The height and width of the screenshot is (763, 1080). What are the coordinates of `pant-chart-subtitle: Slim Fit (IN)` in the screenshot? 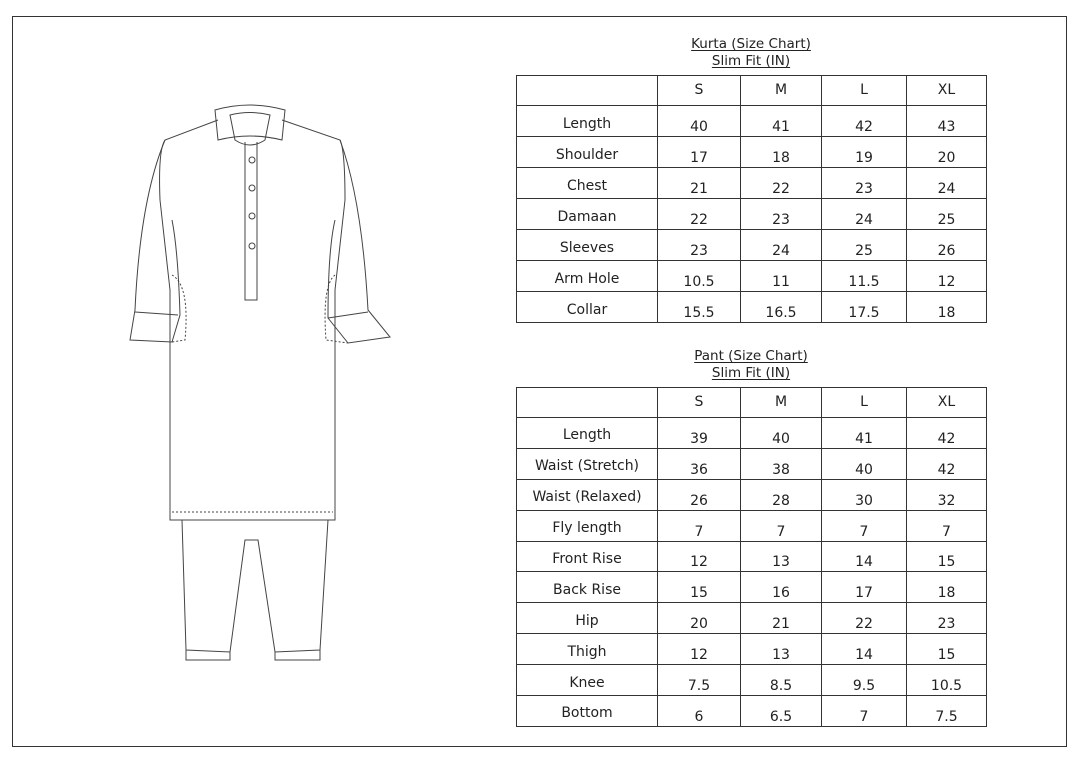 It's located at (751, 373).